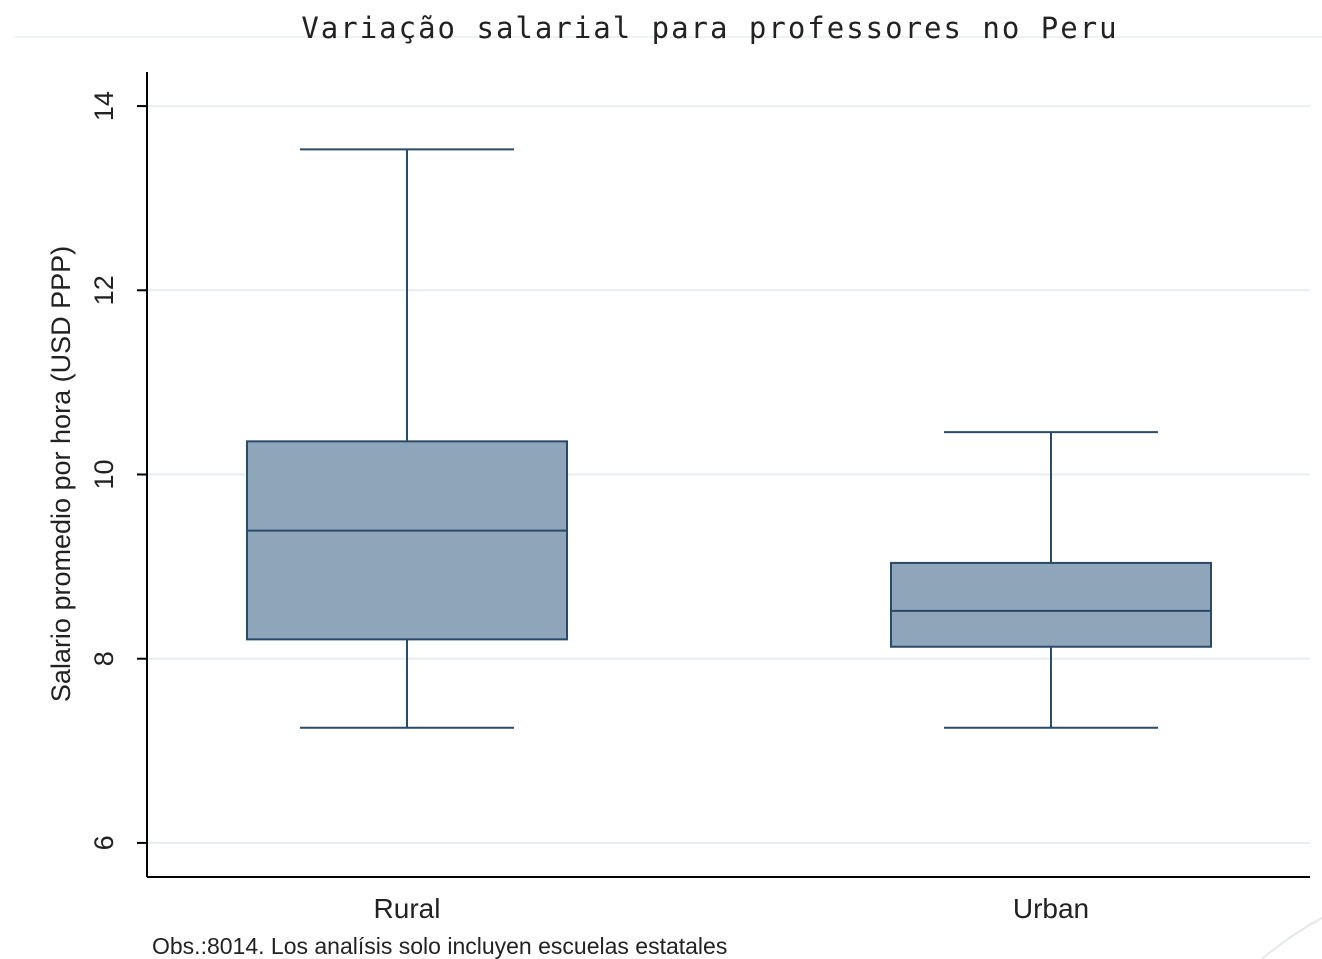 Image resolution: width=1322 pixels, height=959 pixels. Describe the element at coordinates (104, 474) in the screenshot. I see `y-tick-label: 10` at that location.